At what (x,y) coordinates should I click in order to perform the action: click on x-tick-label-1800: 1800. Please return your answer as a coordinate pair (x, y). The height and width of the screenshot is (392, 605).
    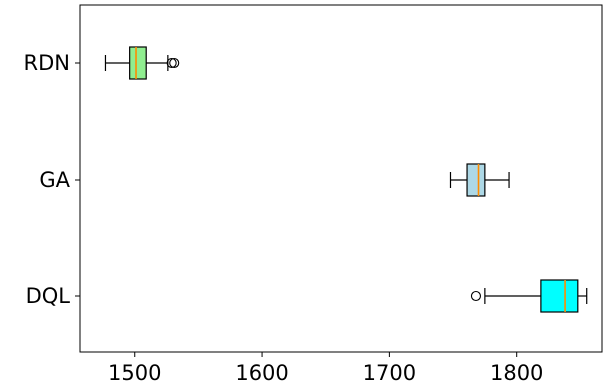
    Looking at the image, I should click on (516, 373).